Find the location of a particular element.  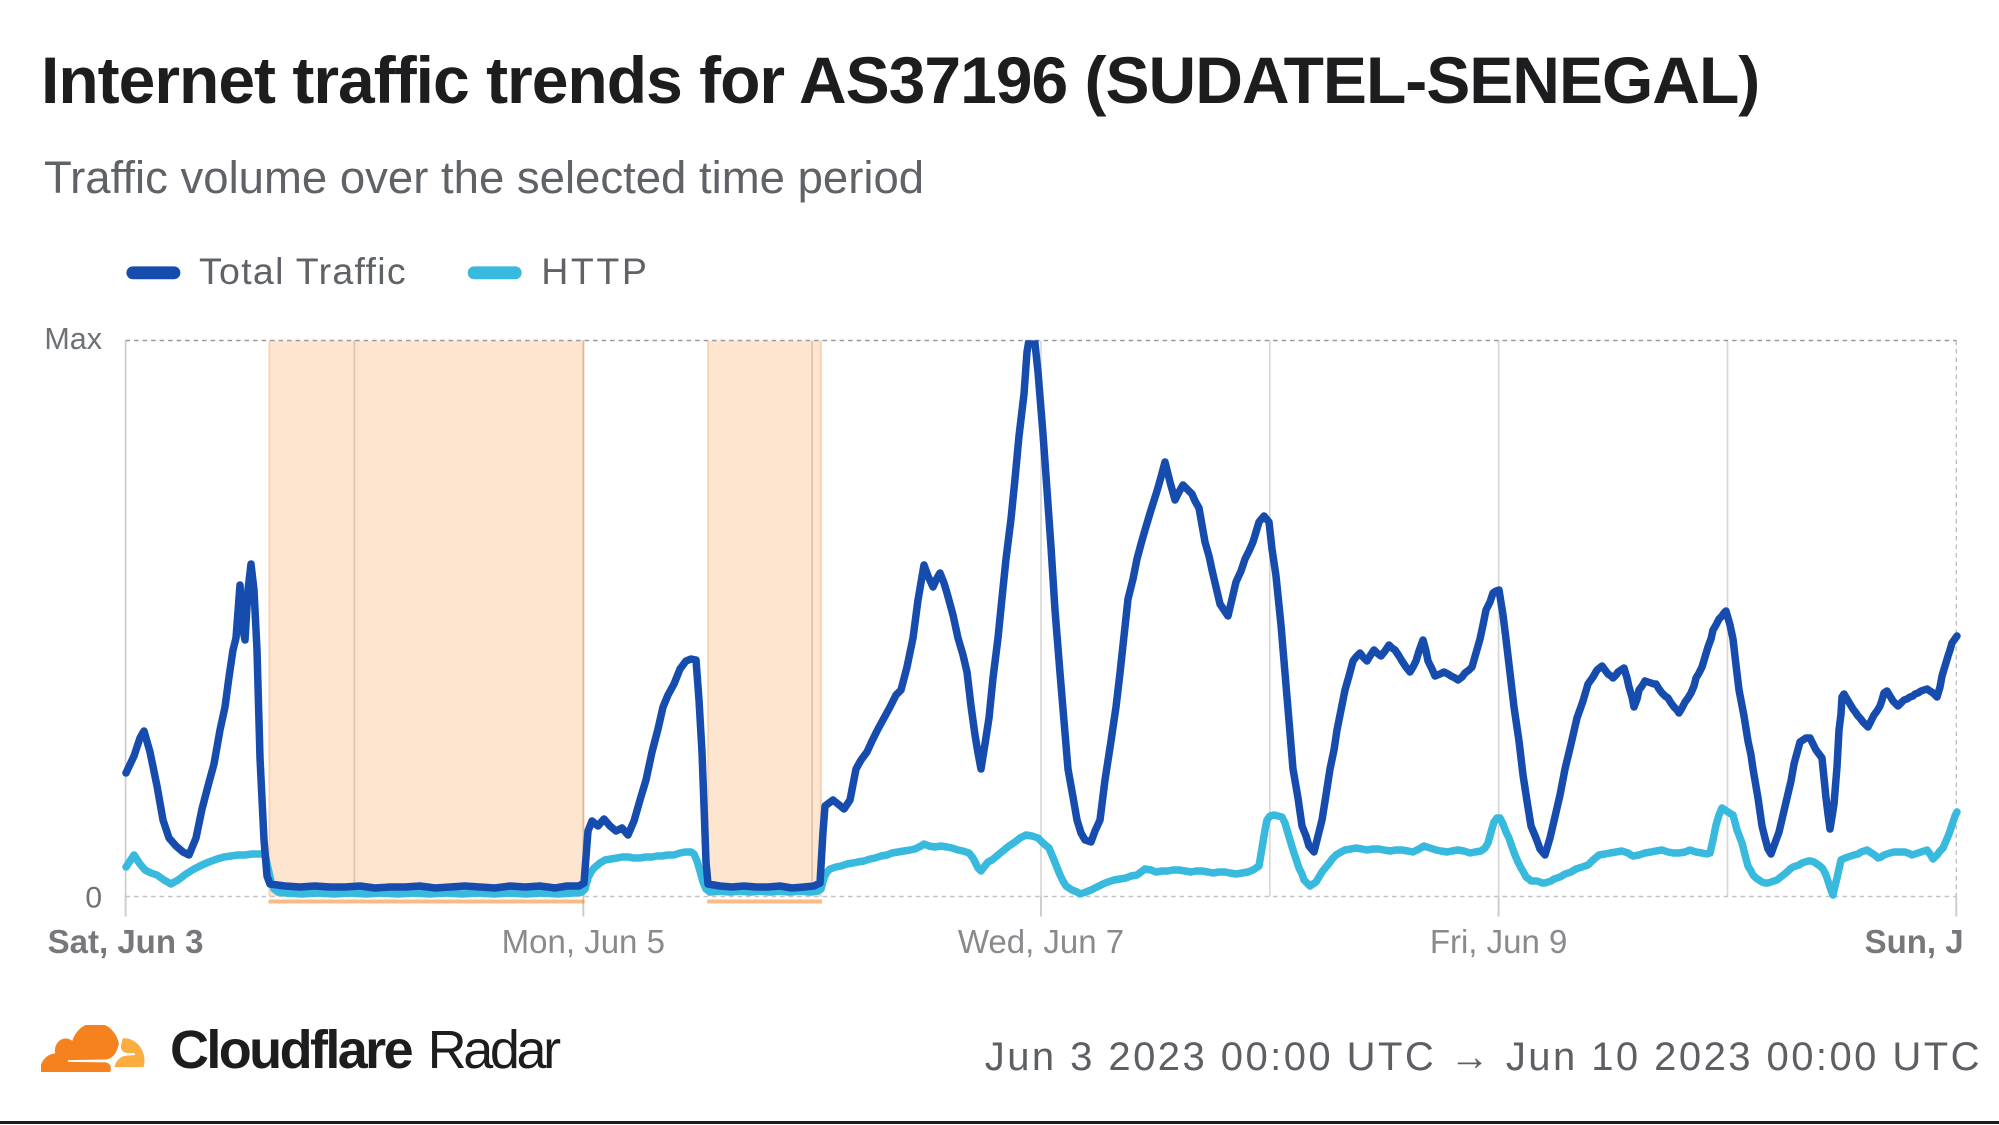

svg-text: 0 is located at coordinates (93, 898).